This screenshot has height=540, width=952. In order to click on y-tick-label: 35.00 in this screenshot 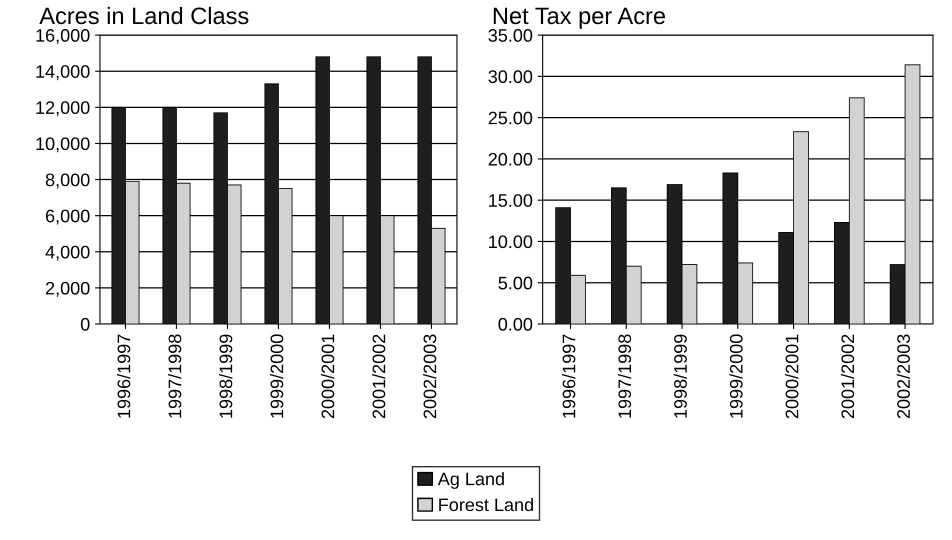, I will do `click(510, 35)`.